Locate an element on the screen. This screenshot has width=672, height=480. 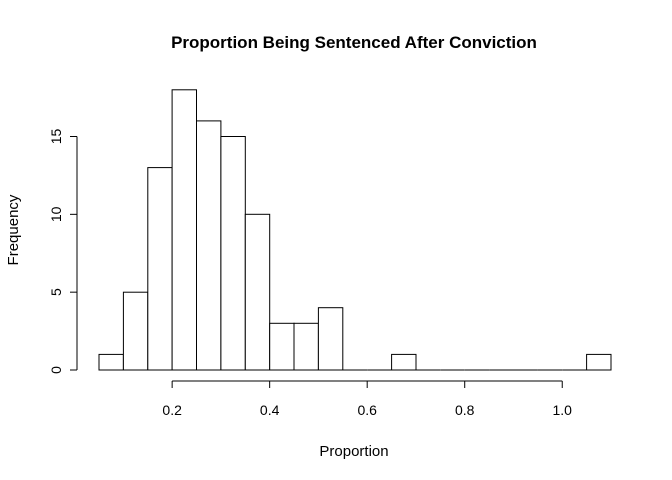
x-tick-label-3: 0.8 is located at coordinates (465, 410).